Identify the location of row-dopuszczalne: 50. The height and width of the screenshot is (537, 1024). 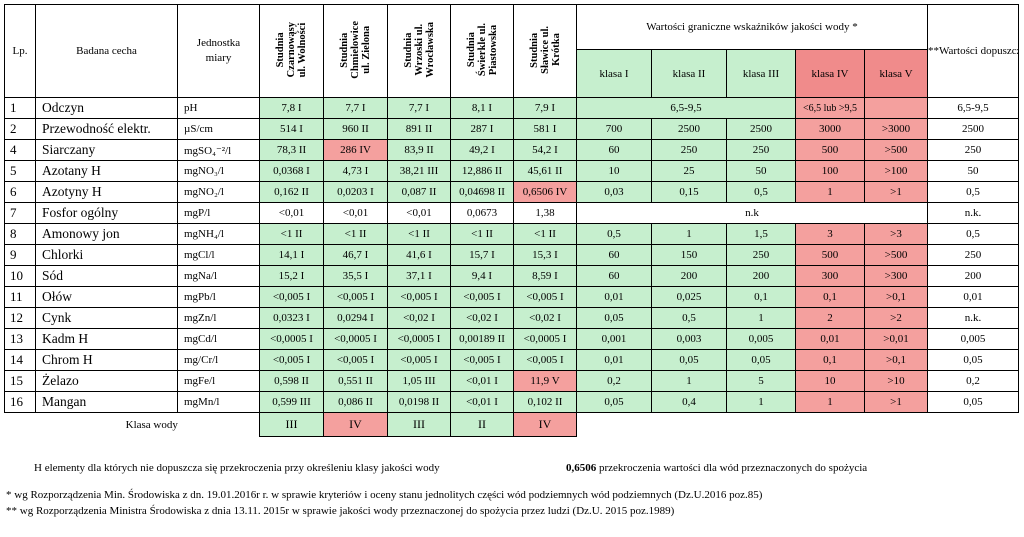
(973, 171).